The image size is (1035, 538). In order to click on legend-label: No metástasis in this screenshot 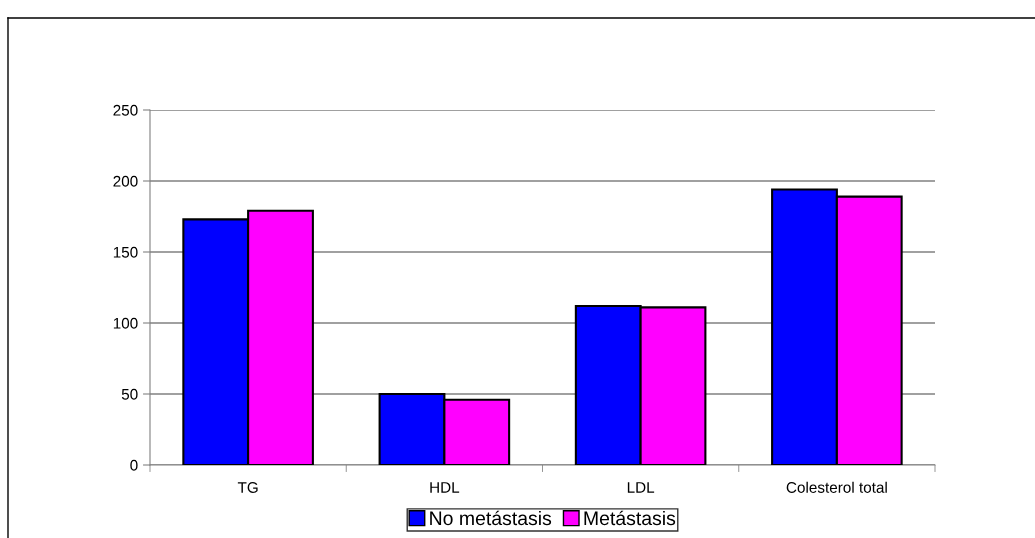, I will do `click(491, 518)`.